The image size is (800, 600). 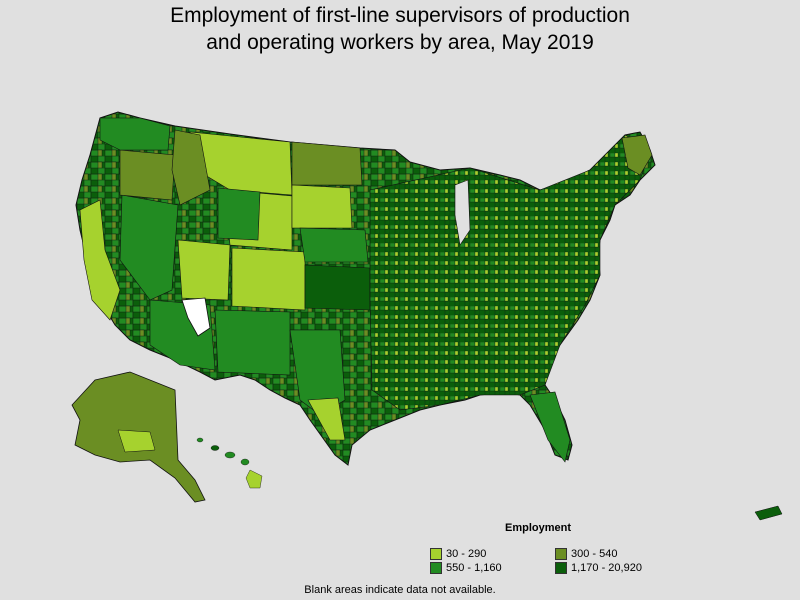 What do you see at coordinates (474, 568) in the screenshot?
I see `legend-label-3: 550 - 1,160` at bounding box center [474, 568].